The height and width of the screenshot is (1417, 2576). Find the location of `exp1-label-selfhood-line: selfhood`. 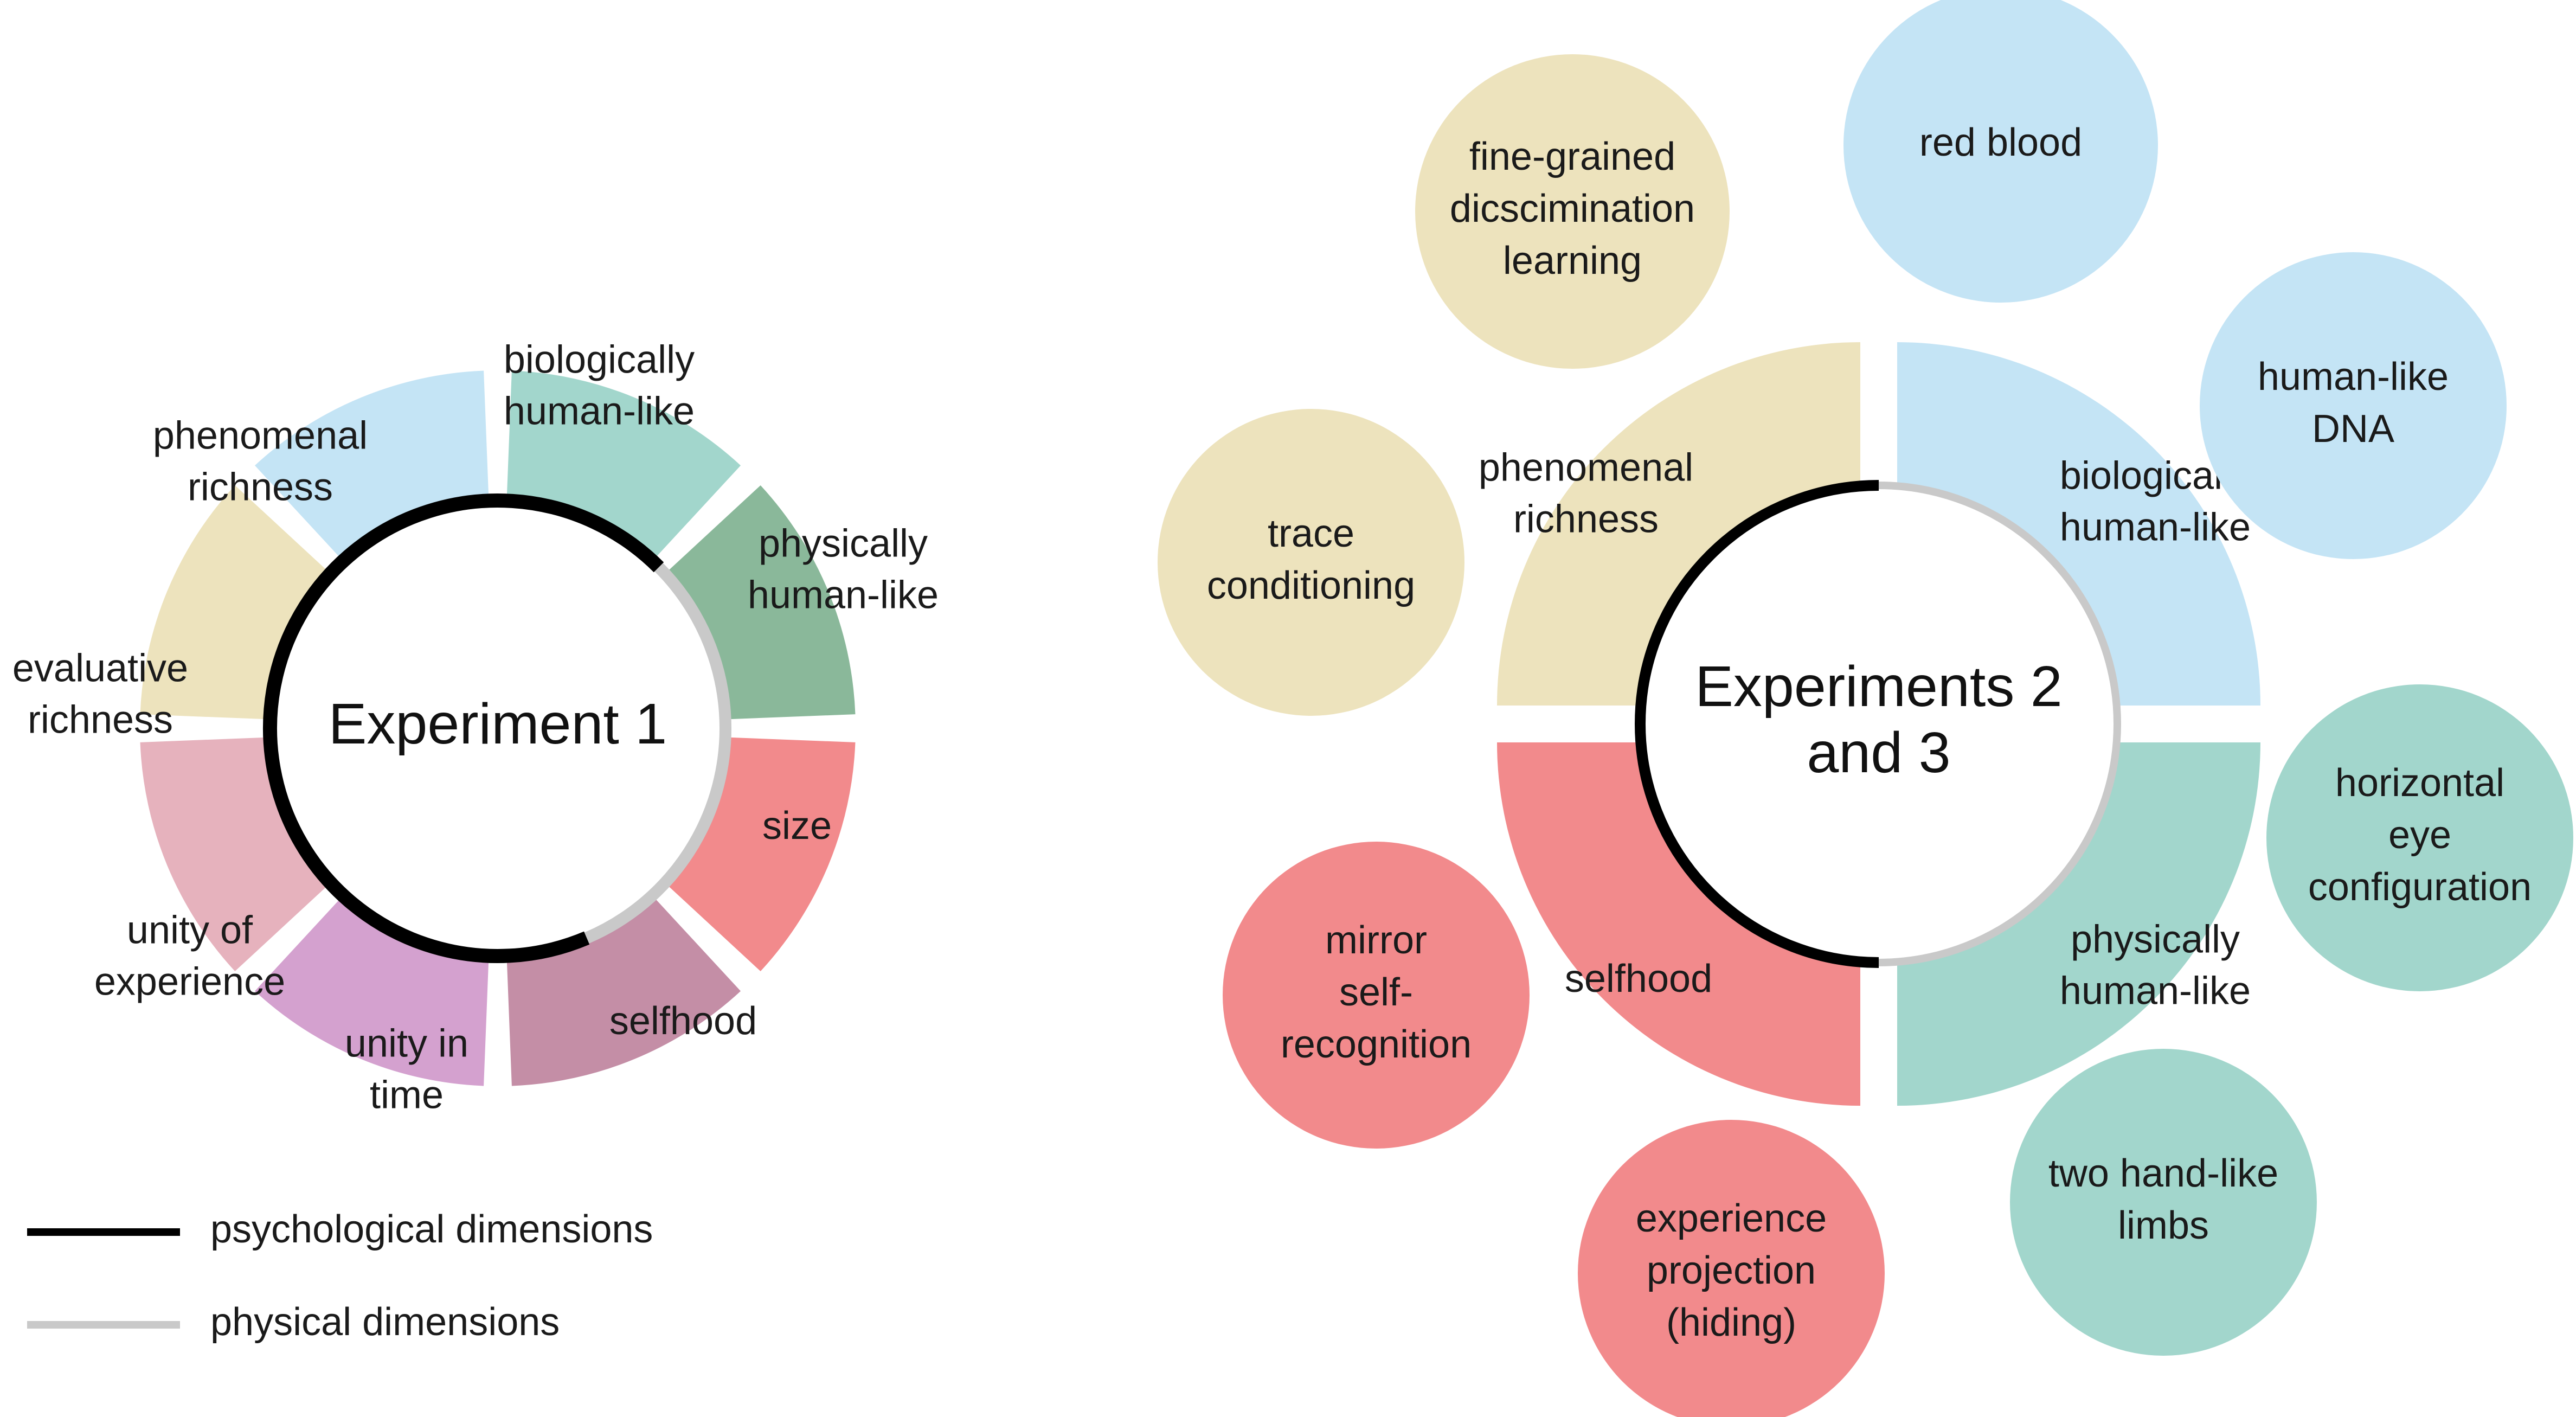

exp1-label-selfhood-line: selfhood is located at coordinates (683, 1021).